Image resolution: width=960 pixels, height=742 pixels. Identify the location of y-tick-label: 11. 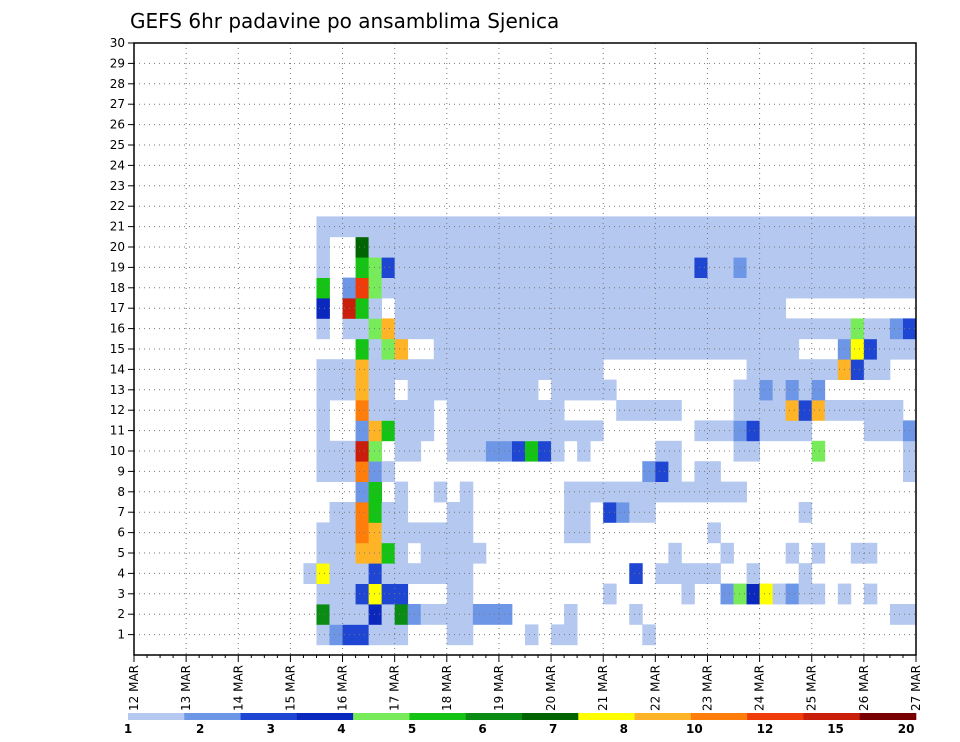
(117, 431).